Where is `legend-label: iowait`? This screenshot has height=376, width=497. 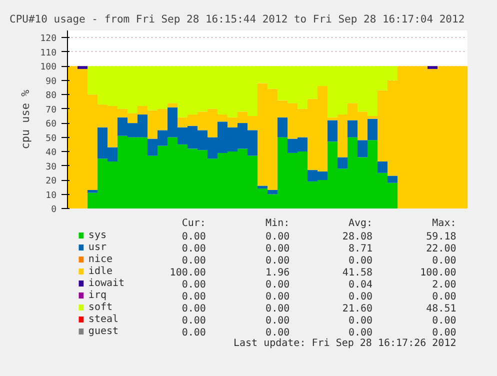 legend-label: iowait is located at coordinates (106, 283).